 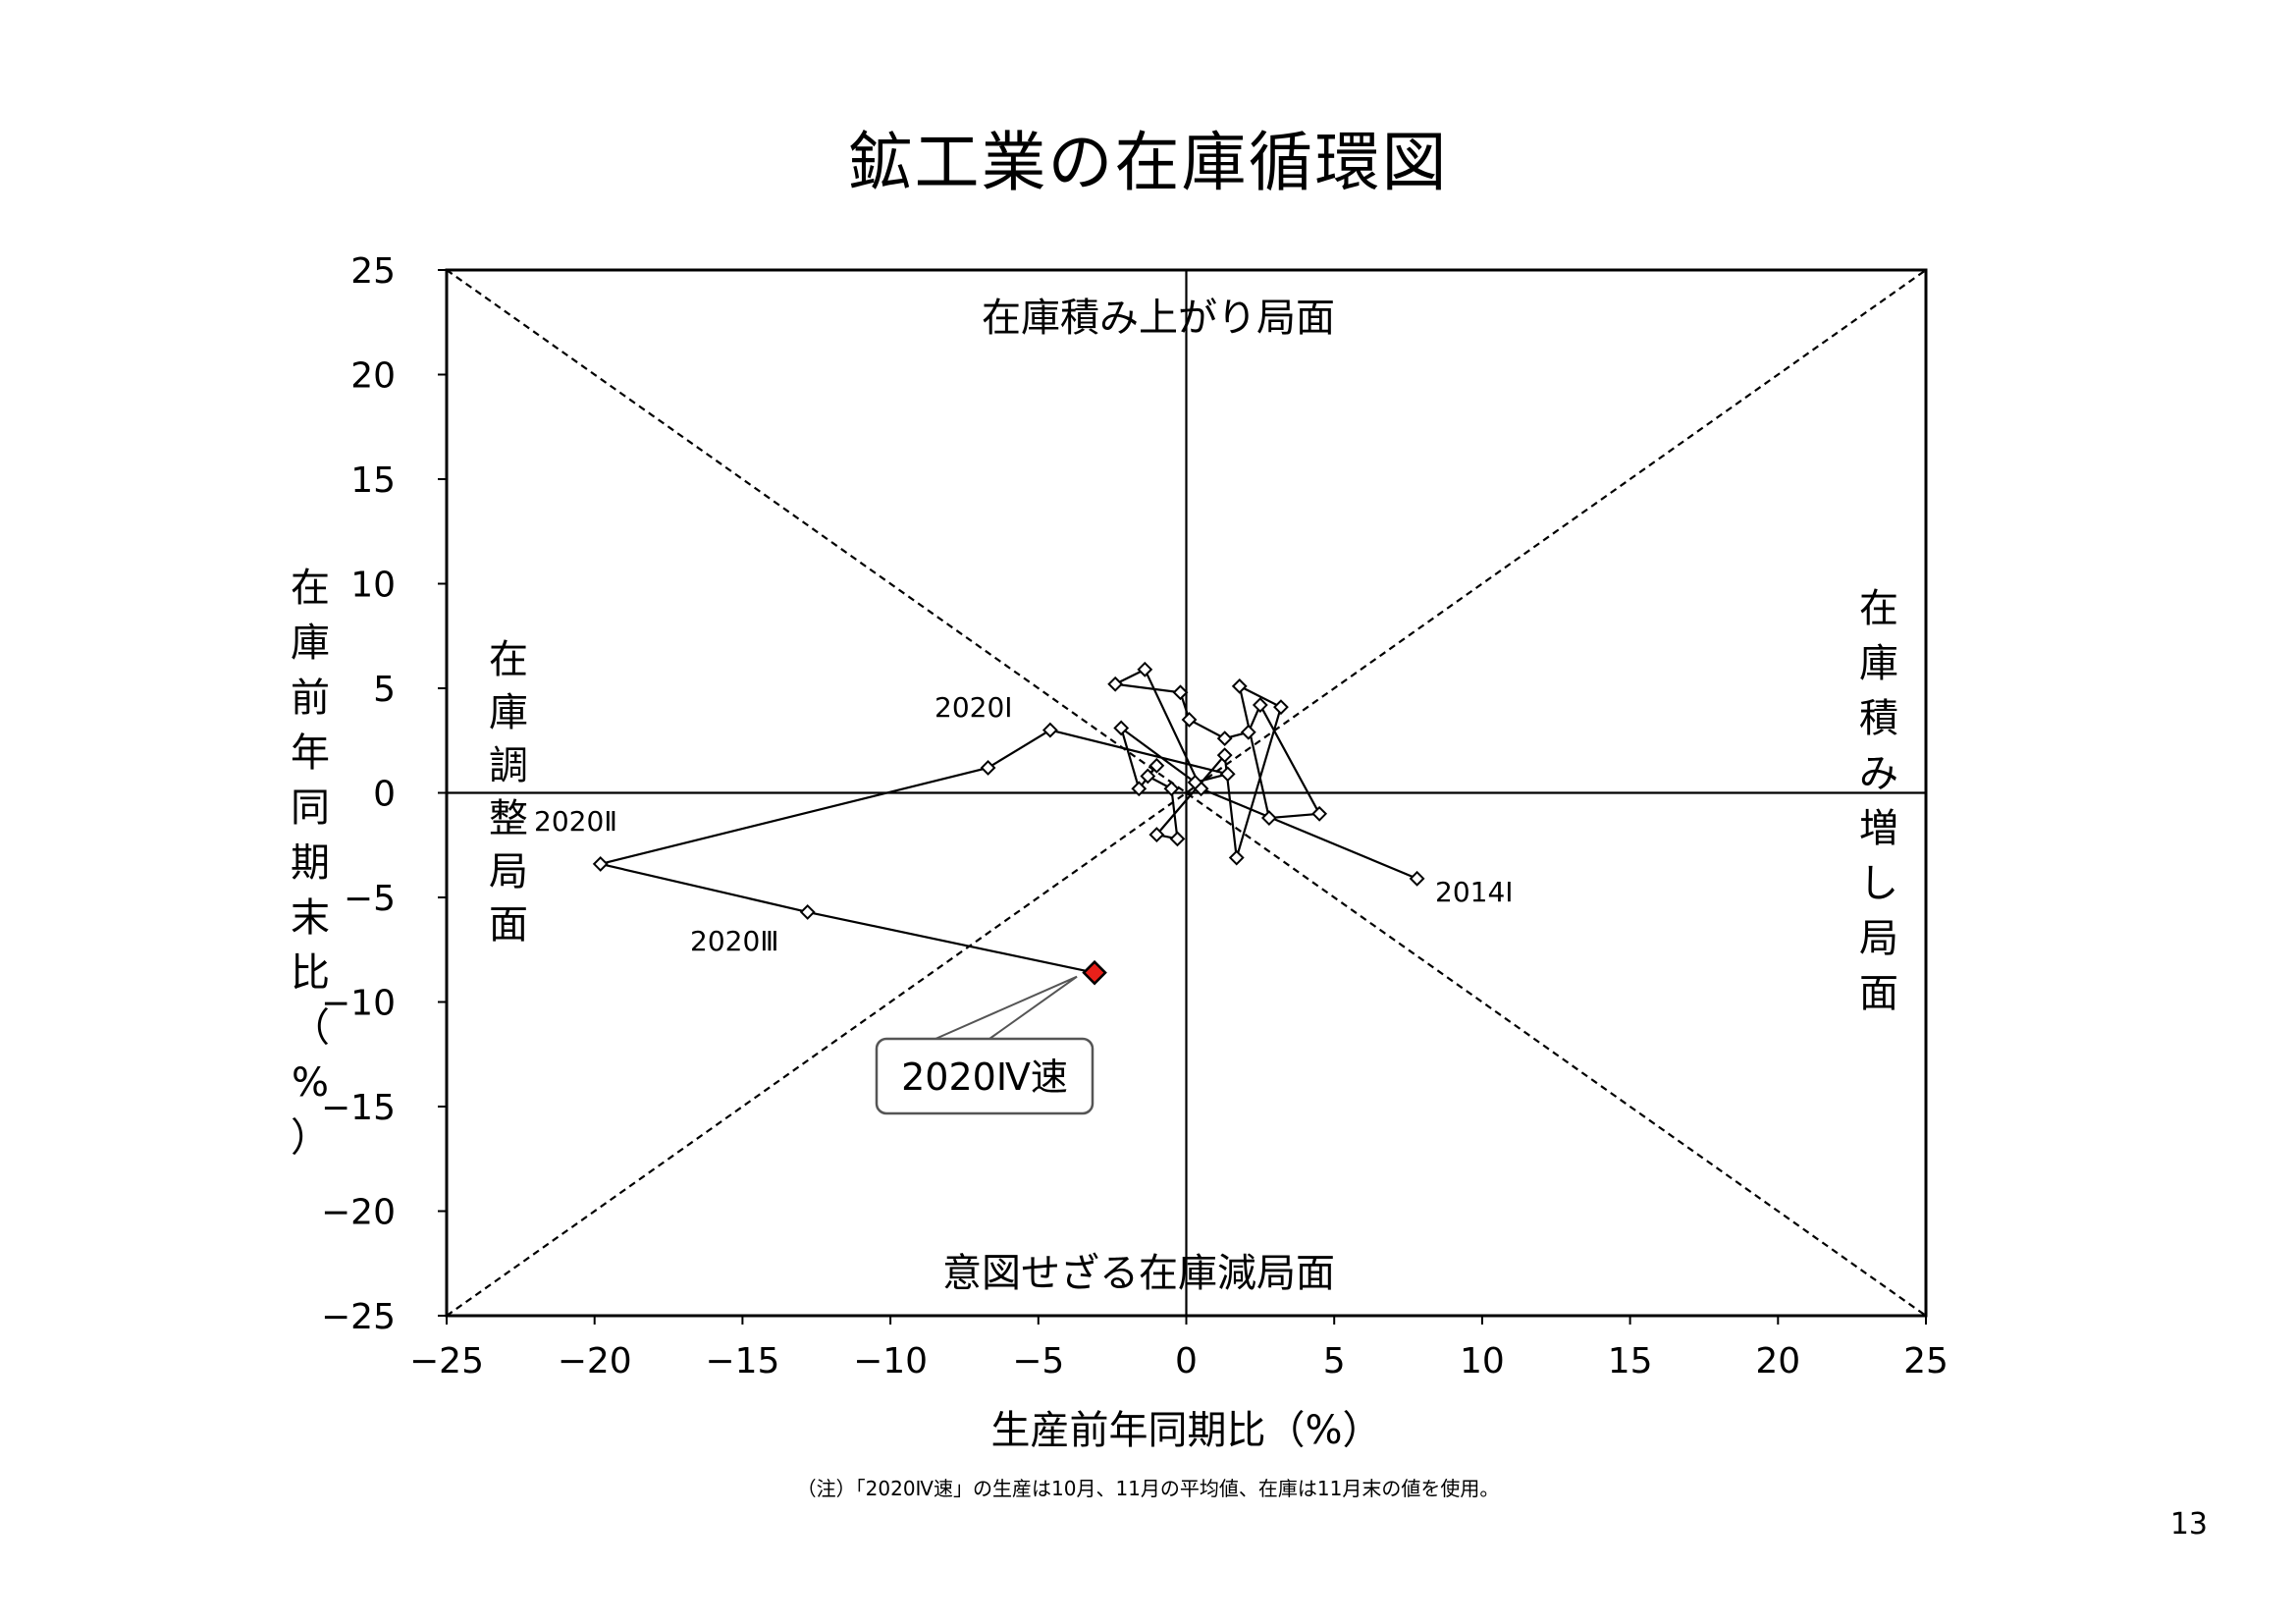 What do you see at coordinates (1148, 162) in the screenshot?
I see `page-title: 鉱工業の在庫循環図` at bounding box center [1148, 162].